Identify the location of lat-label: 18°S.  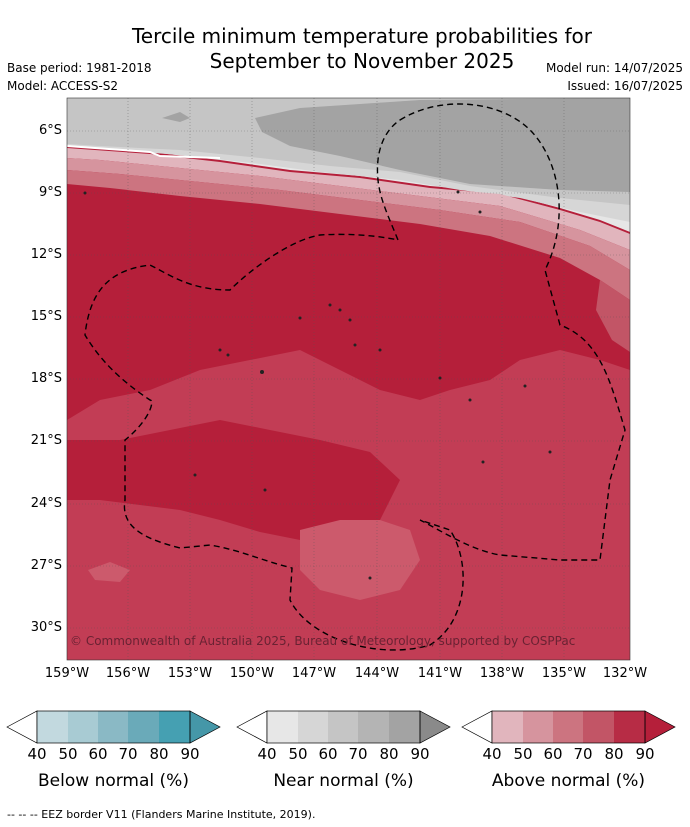
(46, 378).